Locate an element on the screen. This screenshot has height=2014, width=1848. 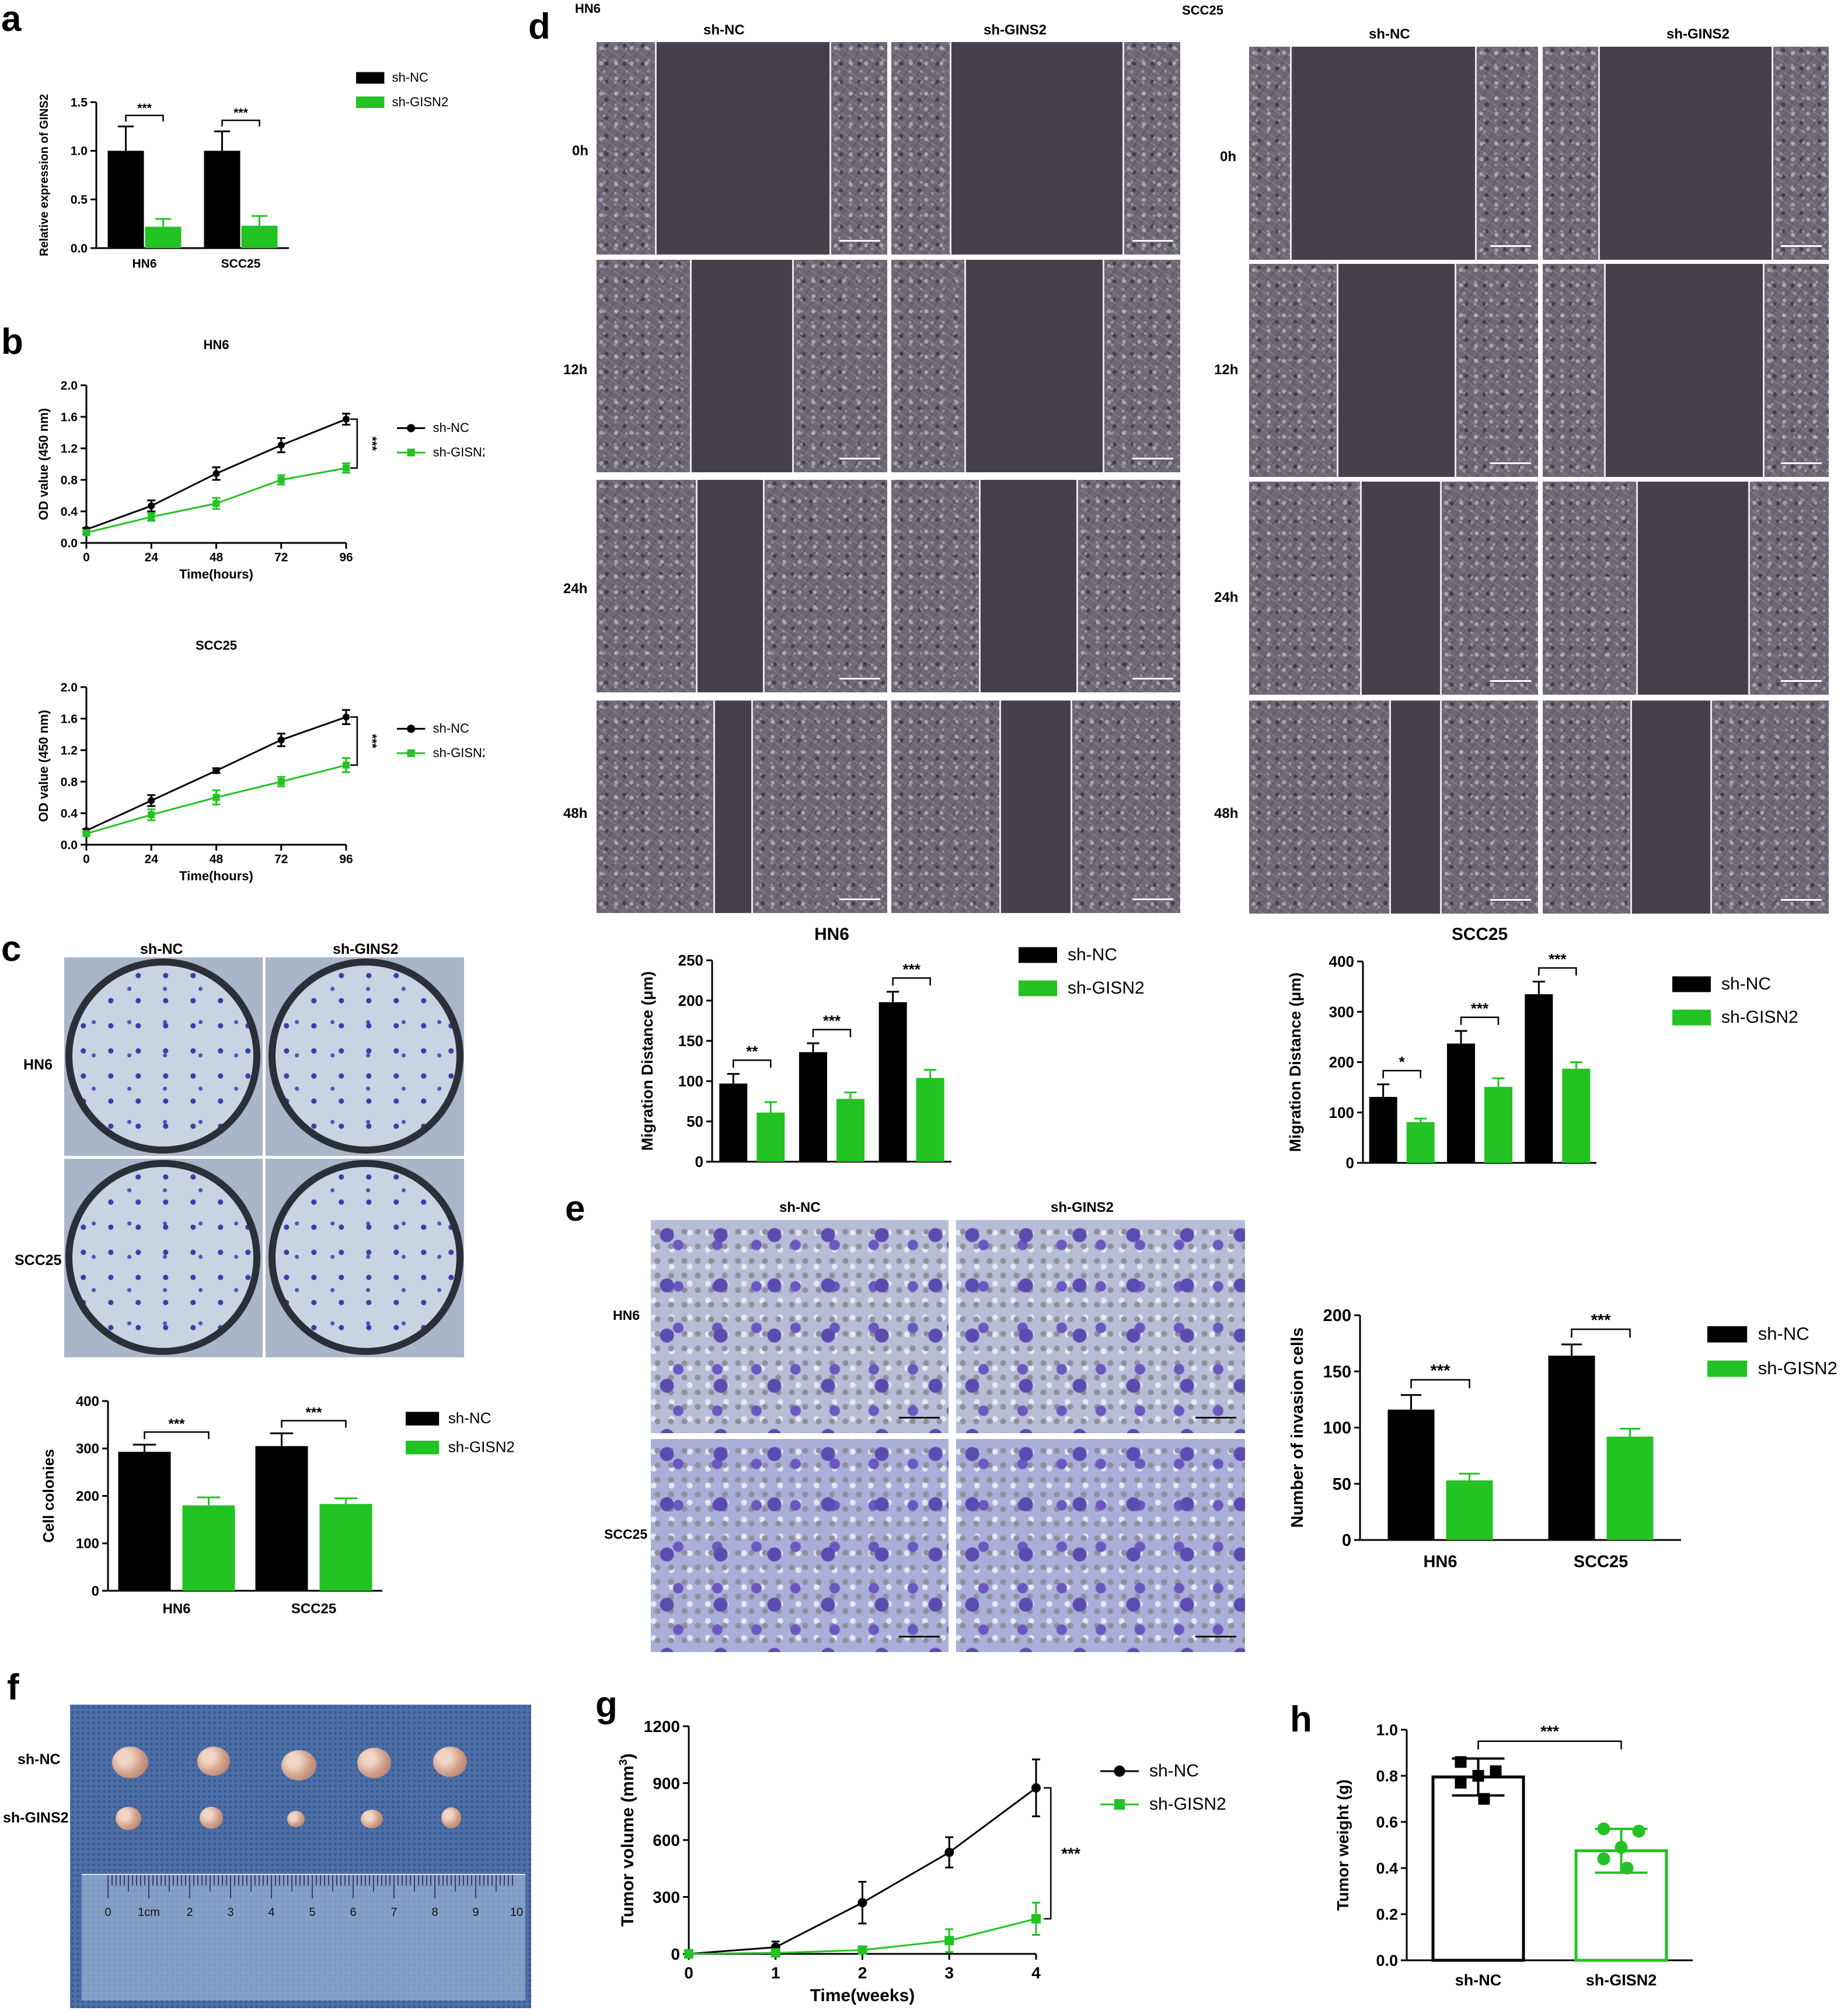
b2-ytick-label: 1.6 is located at coordinates (69, 719).